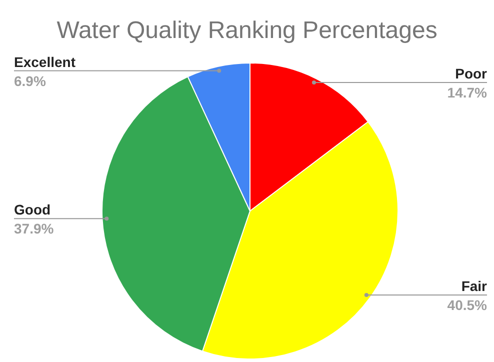 The height and width of the screenshot is (362, 494). Describe the element at coordinates (32, 210) in the screenshot. I see `slice-label: Good` at that location.